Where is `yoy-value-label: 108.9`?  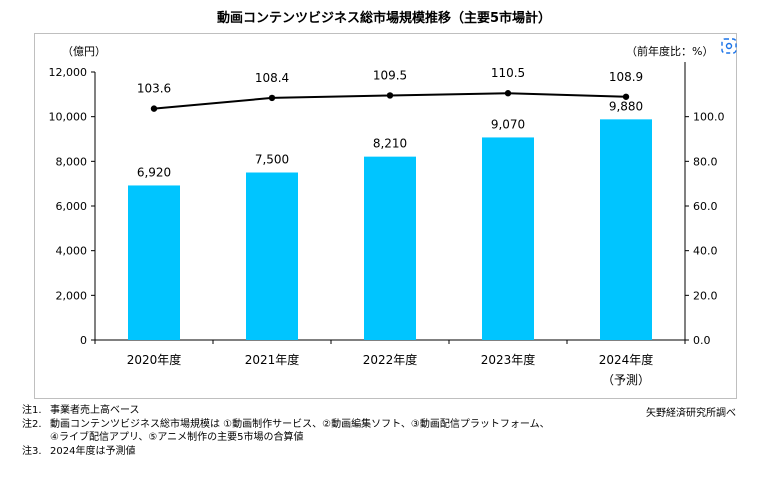
yoy-value-label: 108.9 is located at coordinates (626, 77).